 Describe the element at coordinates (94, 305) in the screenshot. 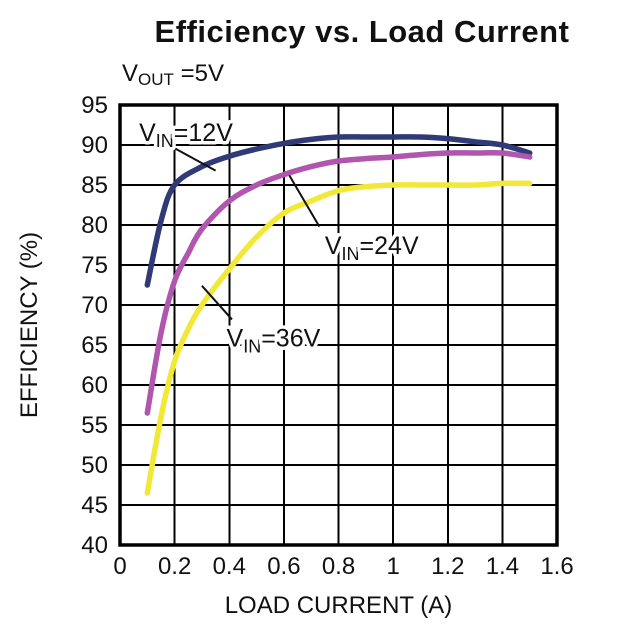

I see `y-tick-label: 70` at that location.